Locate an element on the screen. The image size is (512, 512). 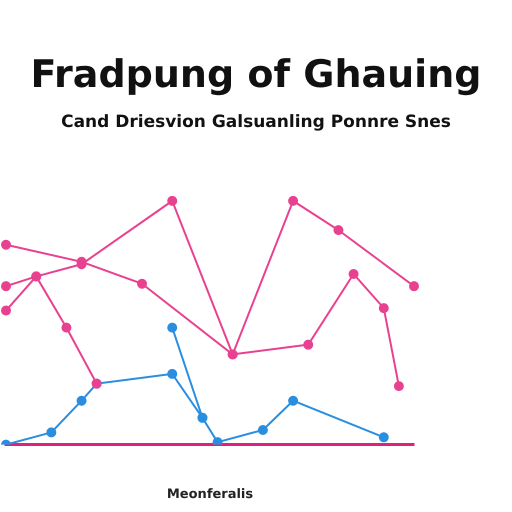
chart-title: Fradpung of Ghauing is located at coordinates (256, 74).